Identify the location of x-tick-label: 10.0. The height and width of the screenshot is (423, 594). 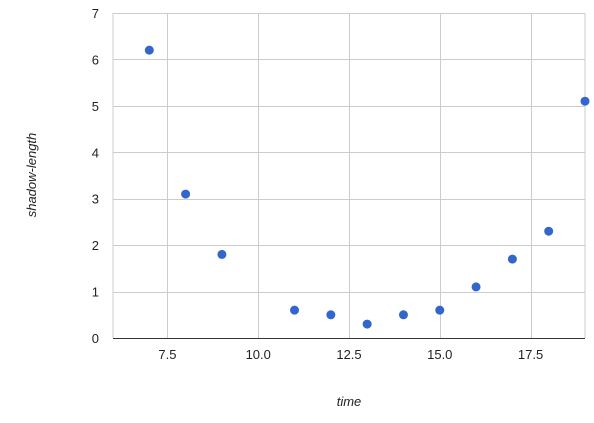
(258, 354).